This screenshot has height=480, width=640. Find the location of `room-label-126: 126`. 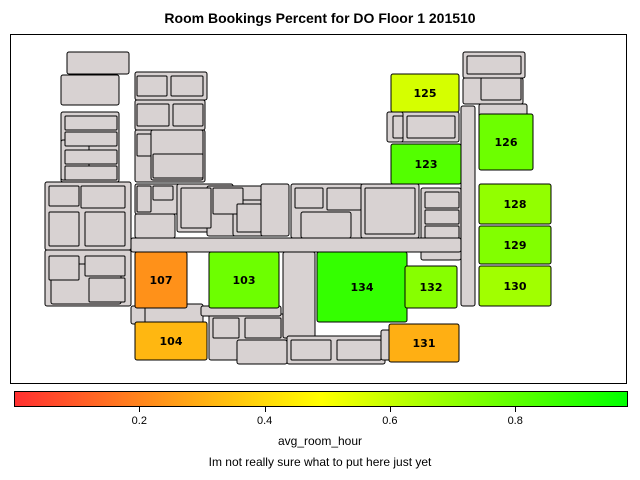

room-label-126: 126 is located at coordinates (506, 142).